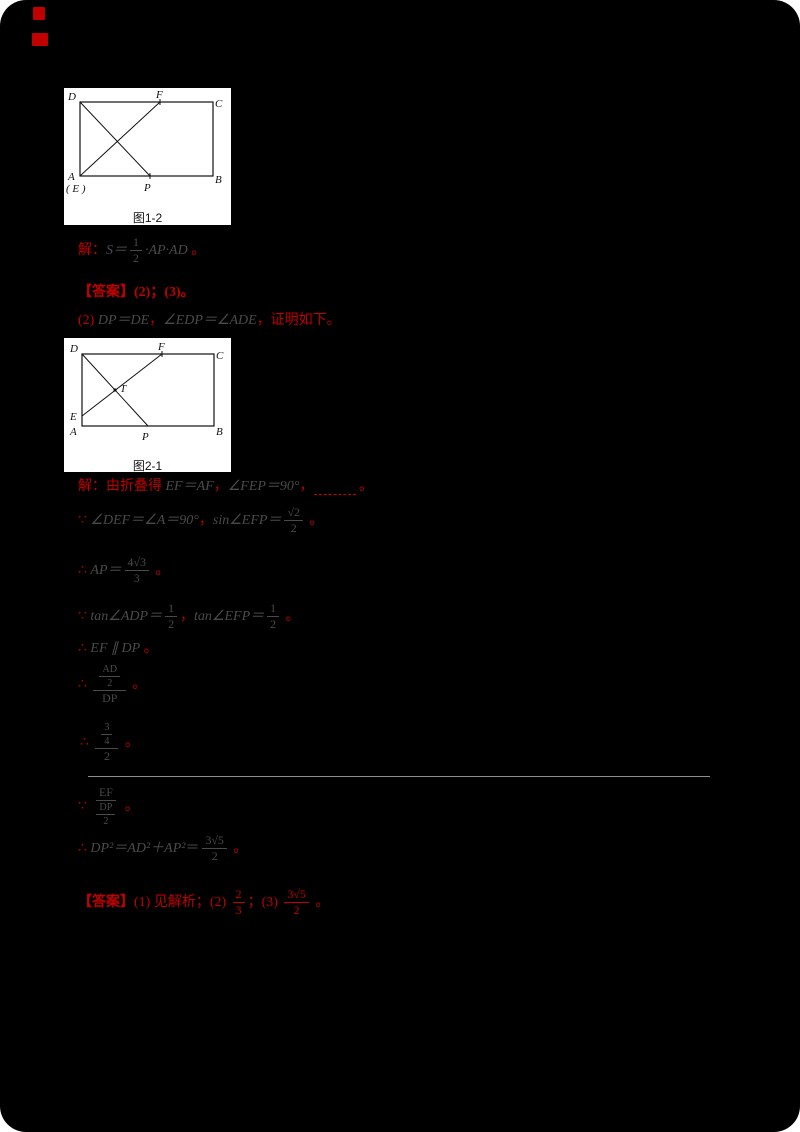  What do you see at coordinates (147, 466) in the screenshot?
I see `figure-2-1-caption: 图2-1` at bounding box center [147, 466].